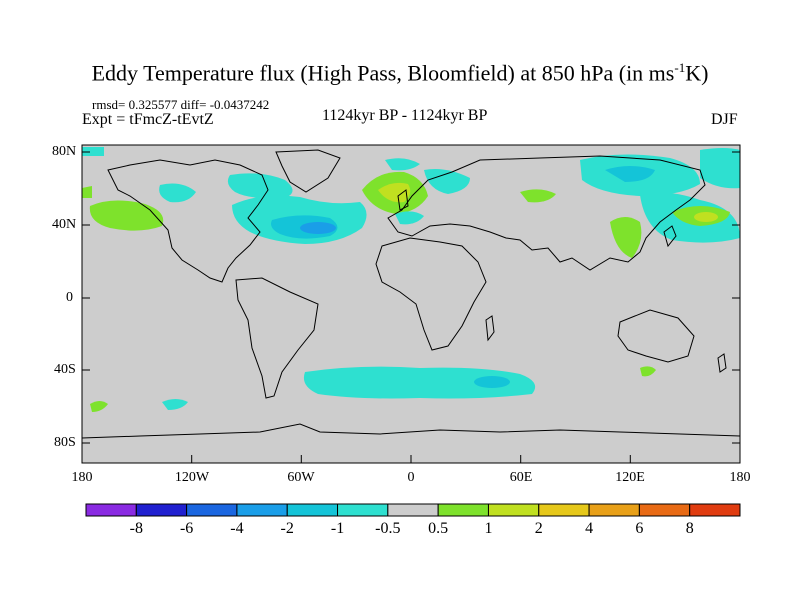 This screenshot has height=600, width=800. I want to click on ne-pacific-positive-region, so click(126, 215).